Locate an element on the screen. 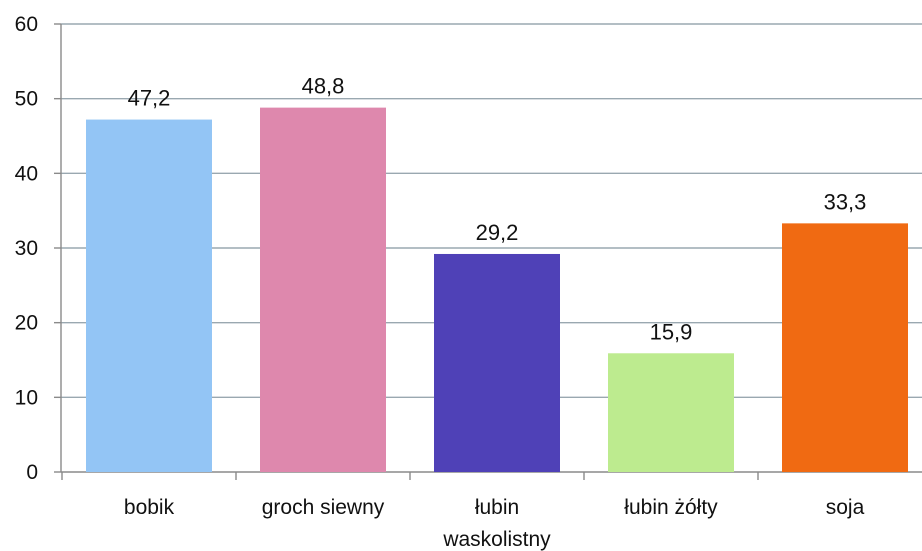 Image resolution: width=922 pixels, height=551 pixels. x-tick-label: bobik is located at coordinates (149, 507).